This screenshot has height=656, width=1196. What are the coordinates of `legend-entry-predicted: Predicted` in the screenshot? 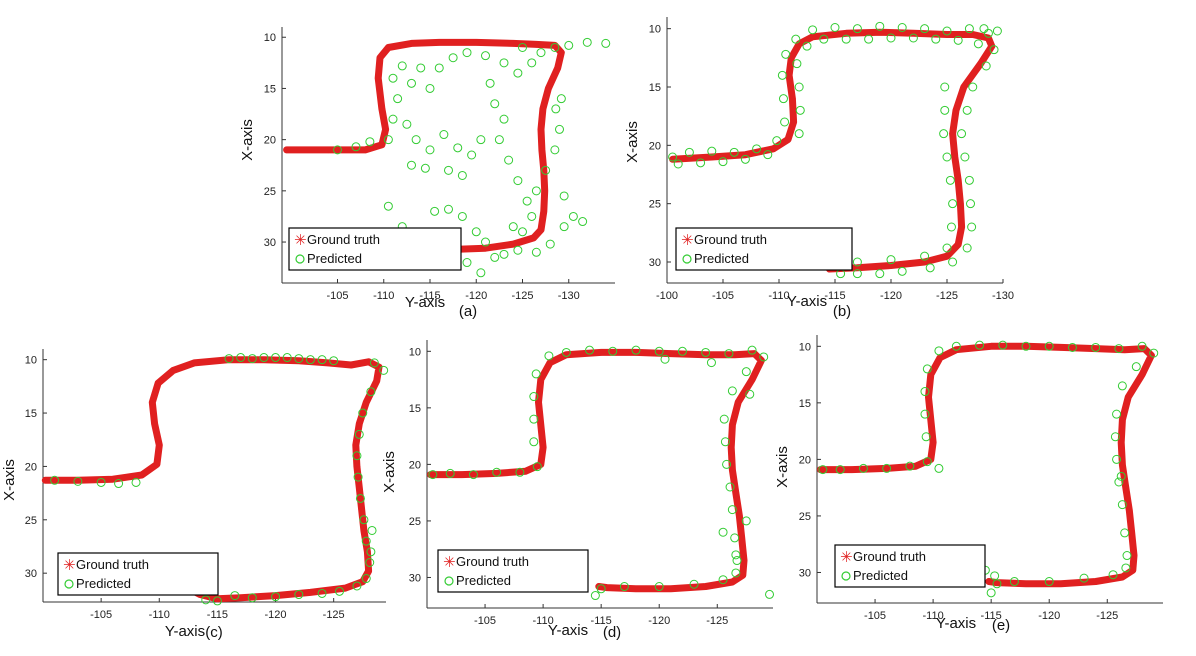 It's located at (721, 258).